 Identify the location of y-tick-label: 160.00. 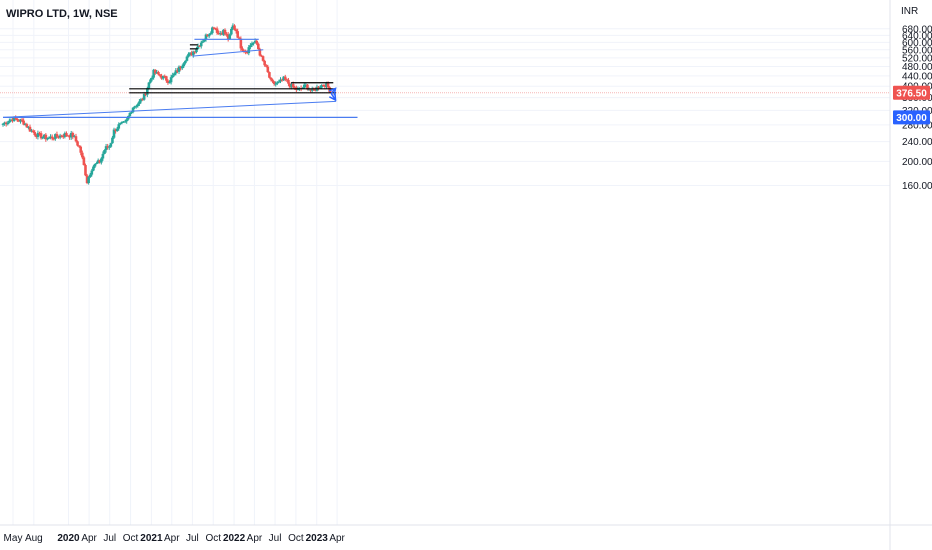
(917, 186).